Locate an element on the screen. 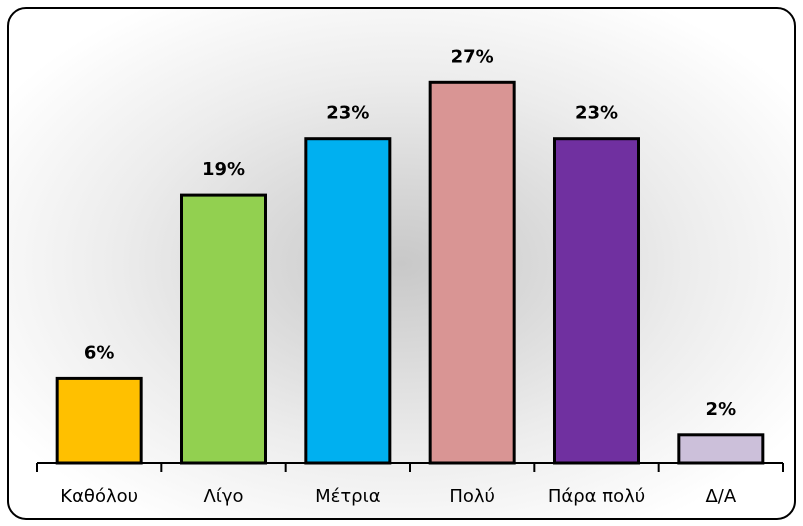 The height and width of the screenshot is (526, 803). data-label: 27% is located at coordinates (472, 56).